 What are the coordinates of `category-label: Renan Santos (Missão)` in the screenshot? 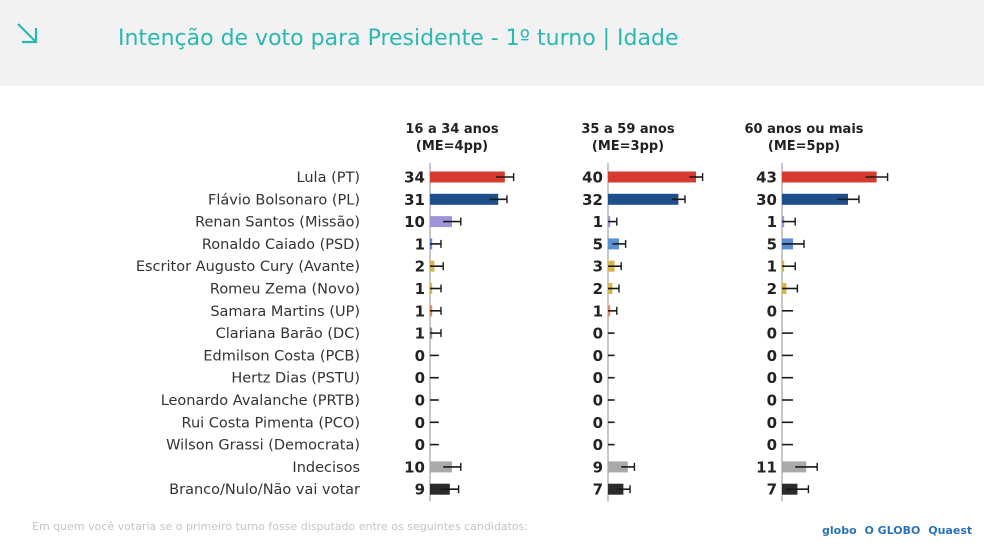 It's located at (277, 223).